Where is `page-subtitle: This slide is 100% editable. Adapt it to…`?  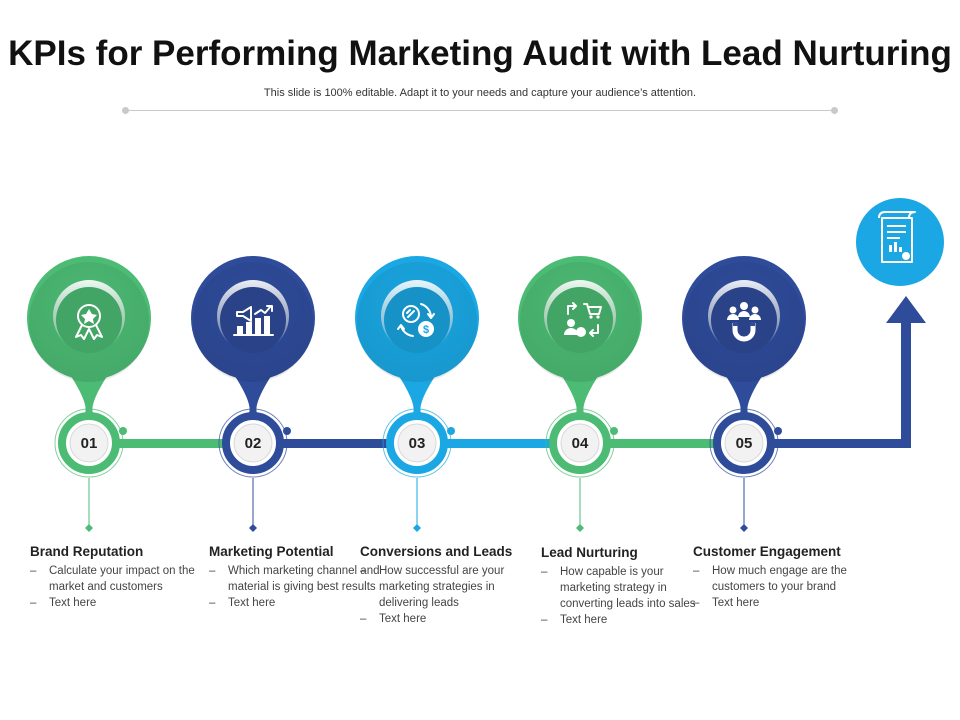
page-subtitle: This slide is 100% editable. Adapt it to… is located at coordinates (480, 93).